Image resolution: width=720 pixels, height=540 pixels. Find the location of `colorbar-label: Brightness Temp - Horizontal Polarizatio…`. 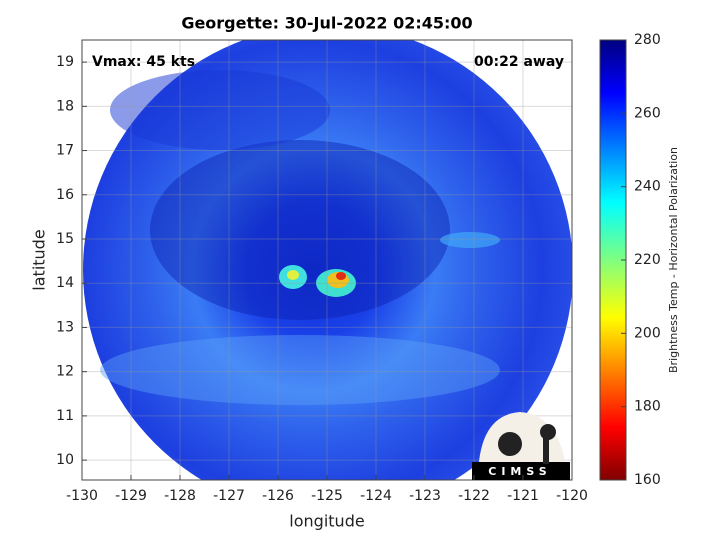

colorbar-label: Brightness Temp - Horizontal Polarizatio… is located at coordinates (673, 260).